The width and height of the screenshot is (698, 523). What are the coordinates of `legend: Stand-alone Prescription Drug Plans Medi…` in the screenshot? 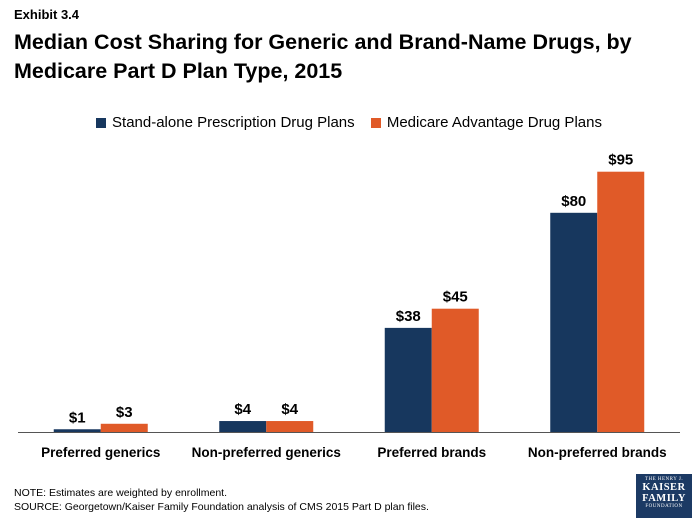 It's located at (349, 123).